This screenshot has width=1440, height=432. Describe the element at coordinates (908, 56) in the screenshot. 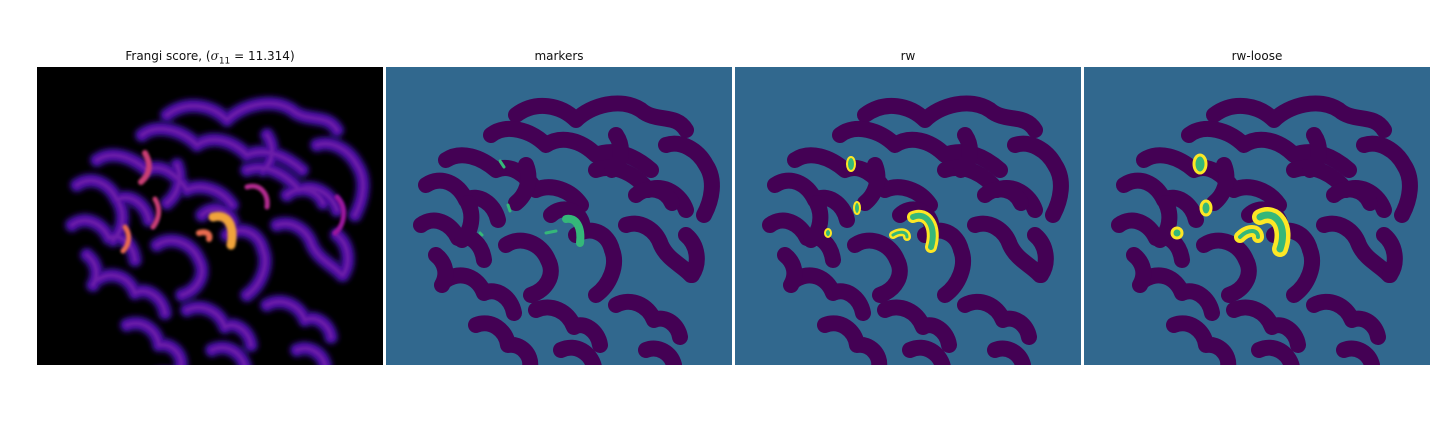

I see `rw-title: rw` at that location.